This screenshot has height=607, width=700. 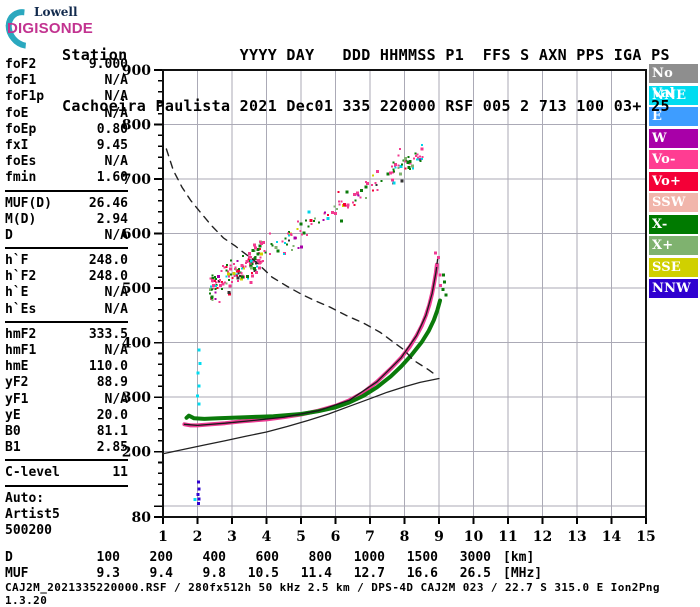 I want to click on param-label: h`F, so click(x=17, y=261).